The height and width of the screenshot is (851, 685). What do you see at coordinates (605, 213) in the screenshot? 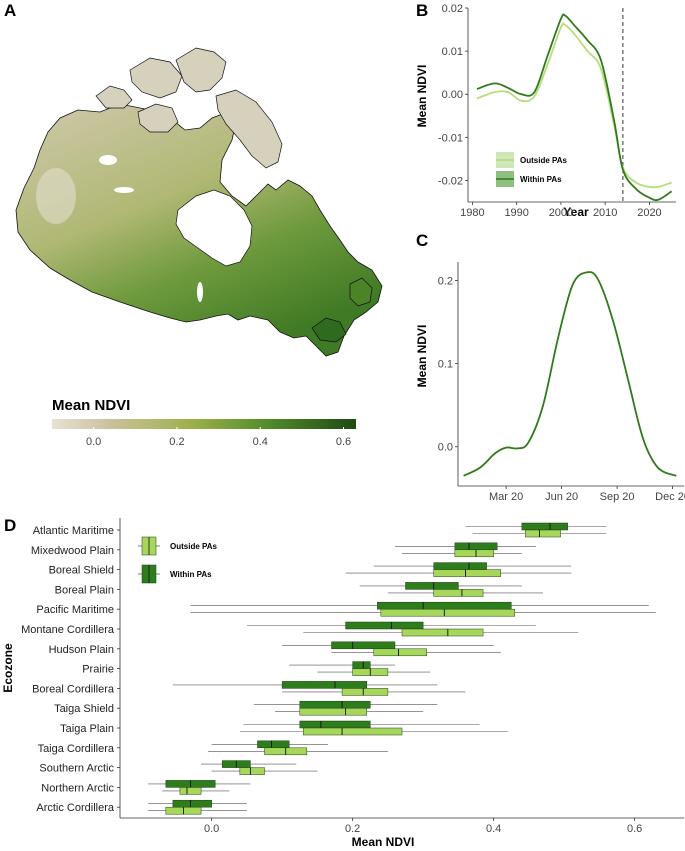
I see `panel-b-xtick-label: 2010` at bounding box center [605, 213].